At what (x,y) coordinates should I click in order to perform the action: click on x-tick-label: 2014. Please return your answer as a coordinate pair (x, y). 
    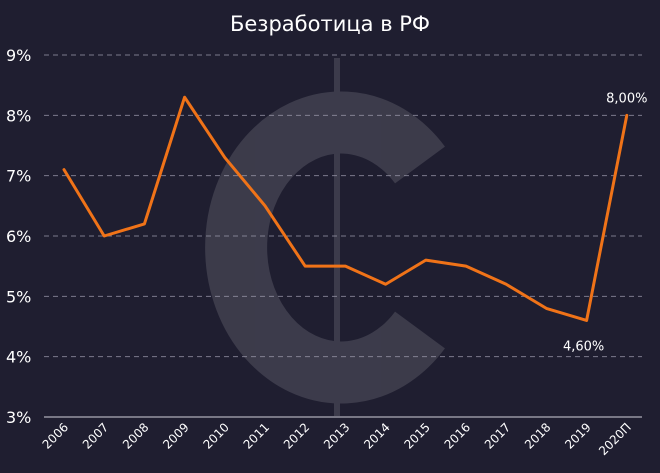
    Looking at the image, I should click on (376, 435).